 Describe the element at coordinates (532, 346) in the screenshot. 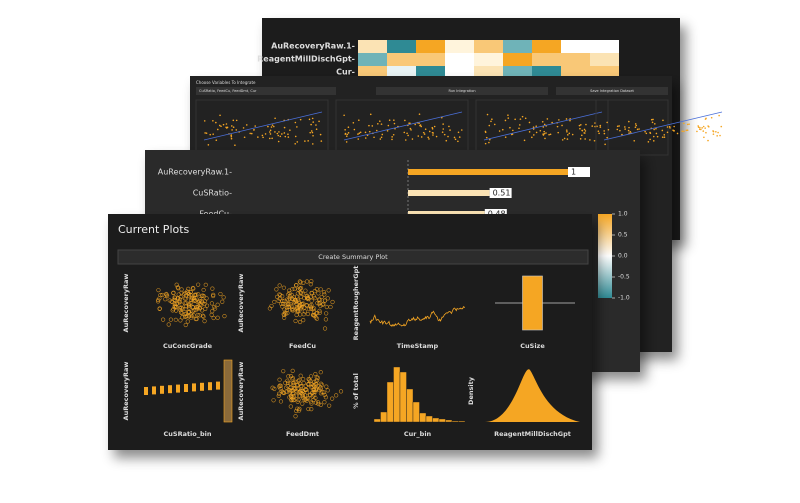

I see `x-axis-title: CuSize` at that location.